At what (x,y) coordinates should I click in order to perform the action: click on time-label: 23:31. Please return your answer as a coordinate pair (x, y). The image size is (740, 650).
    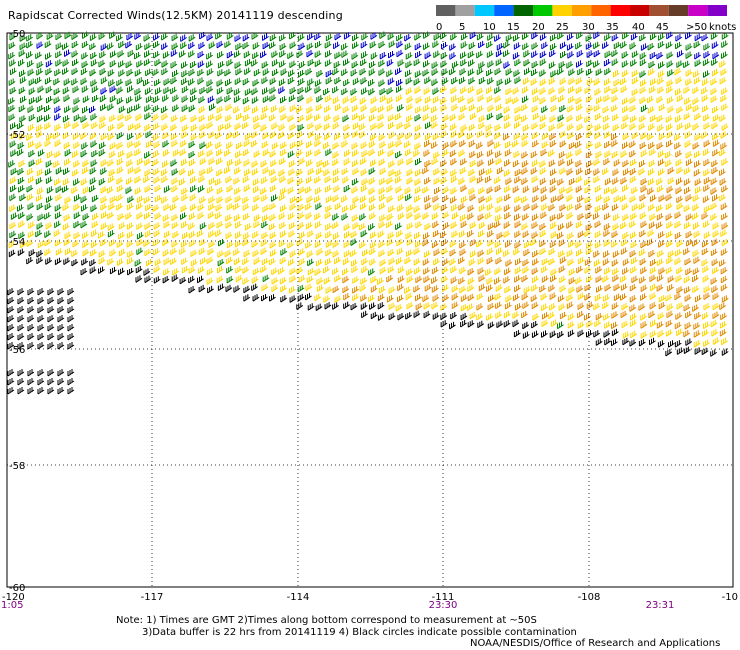
    Looking at the image, I should click on (660, 605).